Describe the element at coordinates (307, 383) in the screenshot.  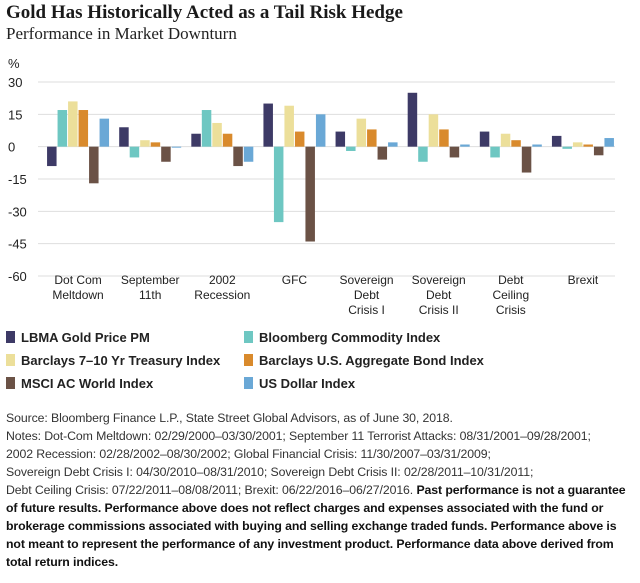
I see `legend-label: US Dollar Index` at that location.